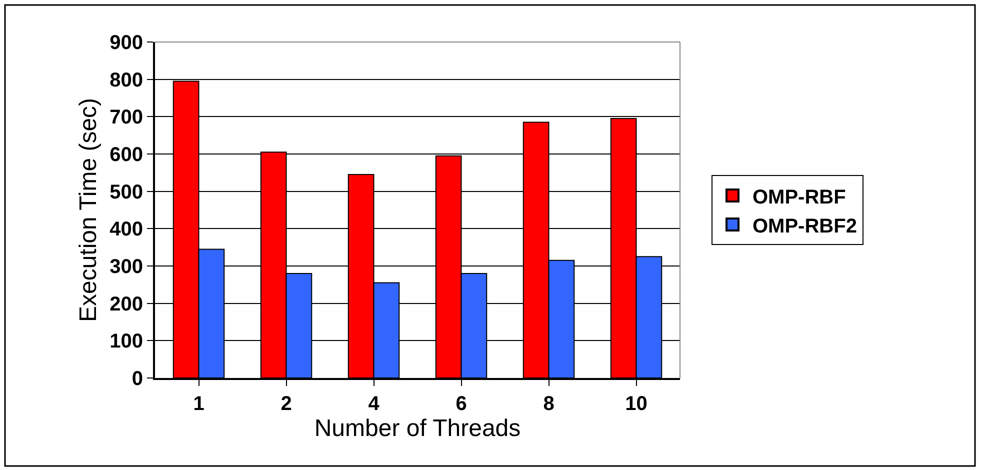 The height and width of the screenshot is (470, 981). Describe the element at coordinates (126, 43) in the screenshot. I see `y-tick-label: 900` at that location.